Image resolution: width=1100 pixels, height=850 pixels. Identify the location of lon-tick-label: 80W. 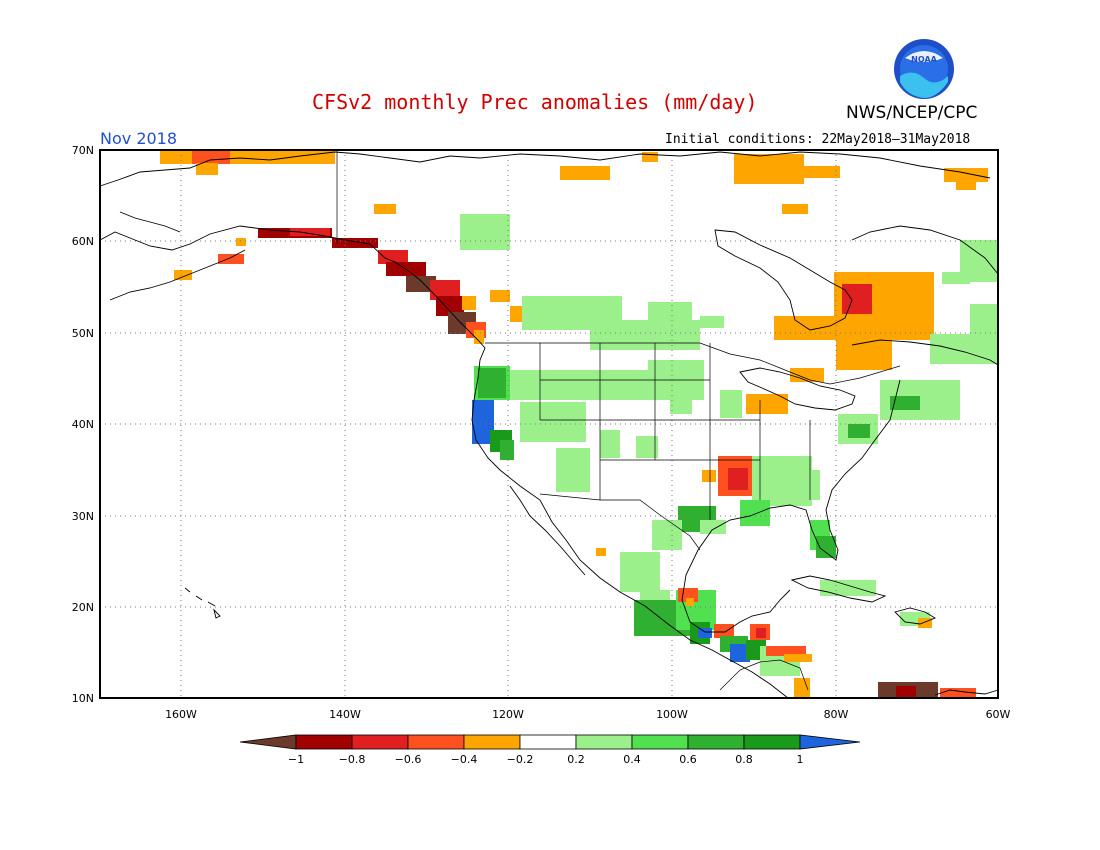
(836, 714).